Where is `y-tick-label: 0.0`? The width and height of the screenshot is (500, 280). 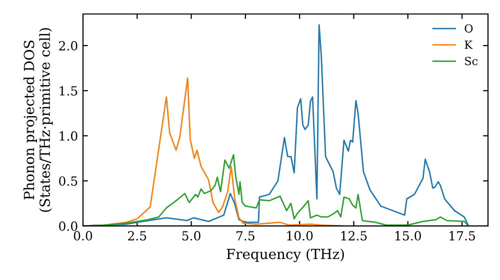
y-tick-label: 0.0 is located at coordinates (68, 226).